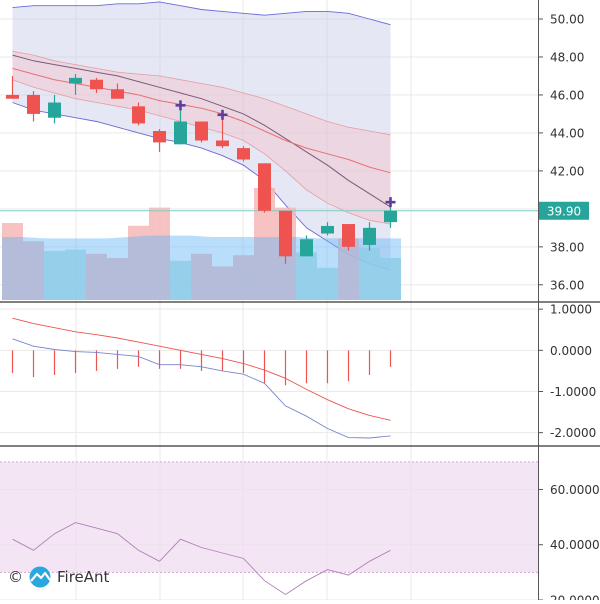 The height and width of the screenshot is (604, 600). Describe the element at coordinates (567, 133) in the screenshot. I see `price-tick-label: 44.00` at that location.